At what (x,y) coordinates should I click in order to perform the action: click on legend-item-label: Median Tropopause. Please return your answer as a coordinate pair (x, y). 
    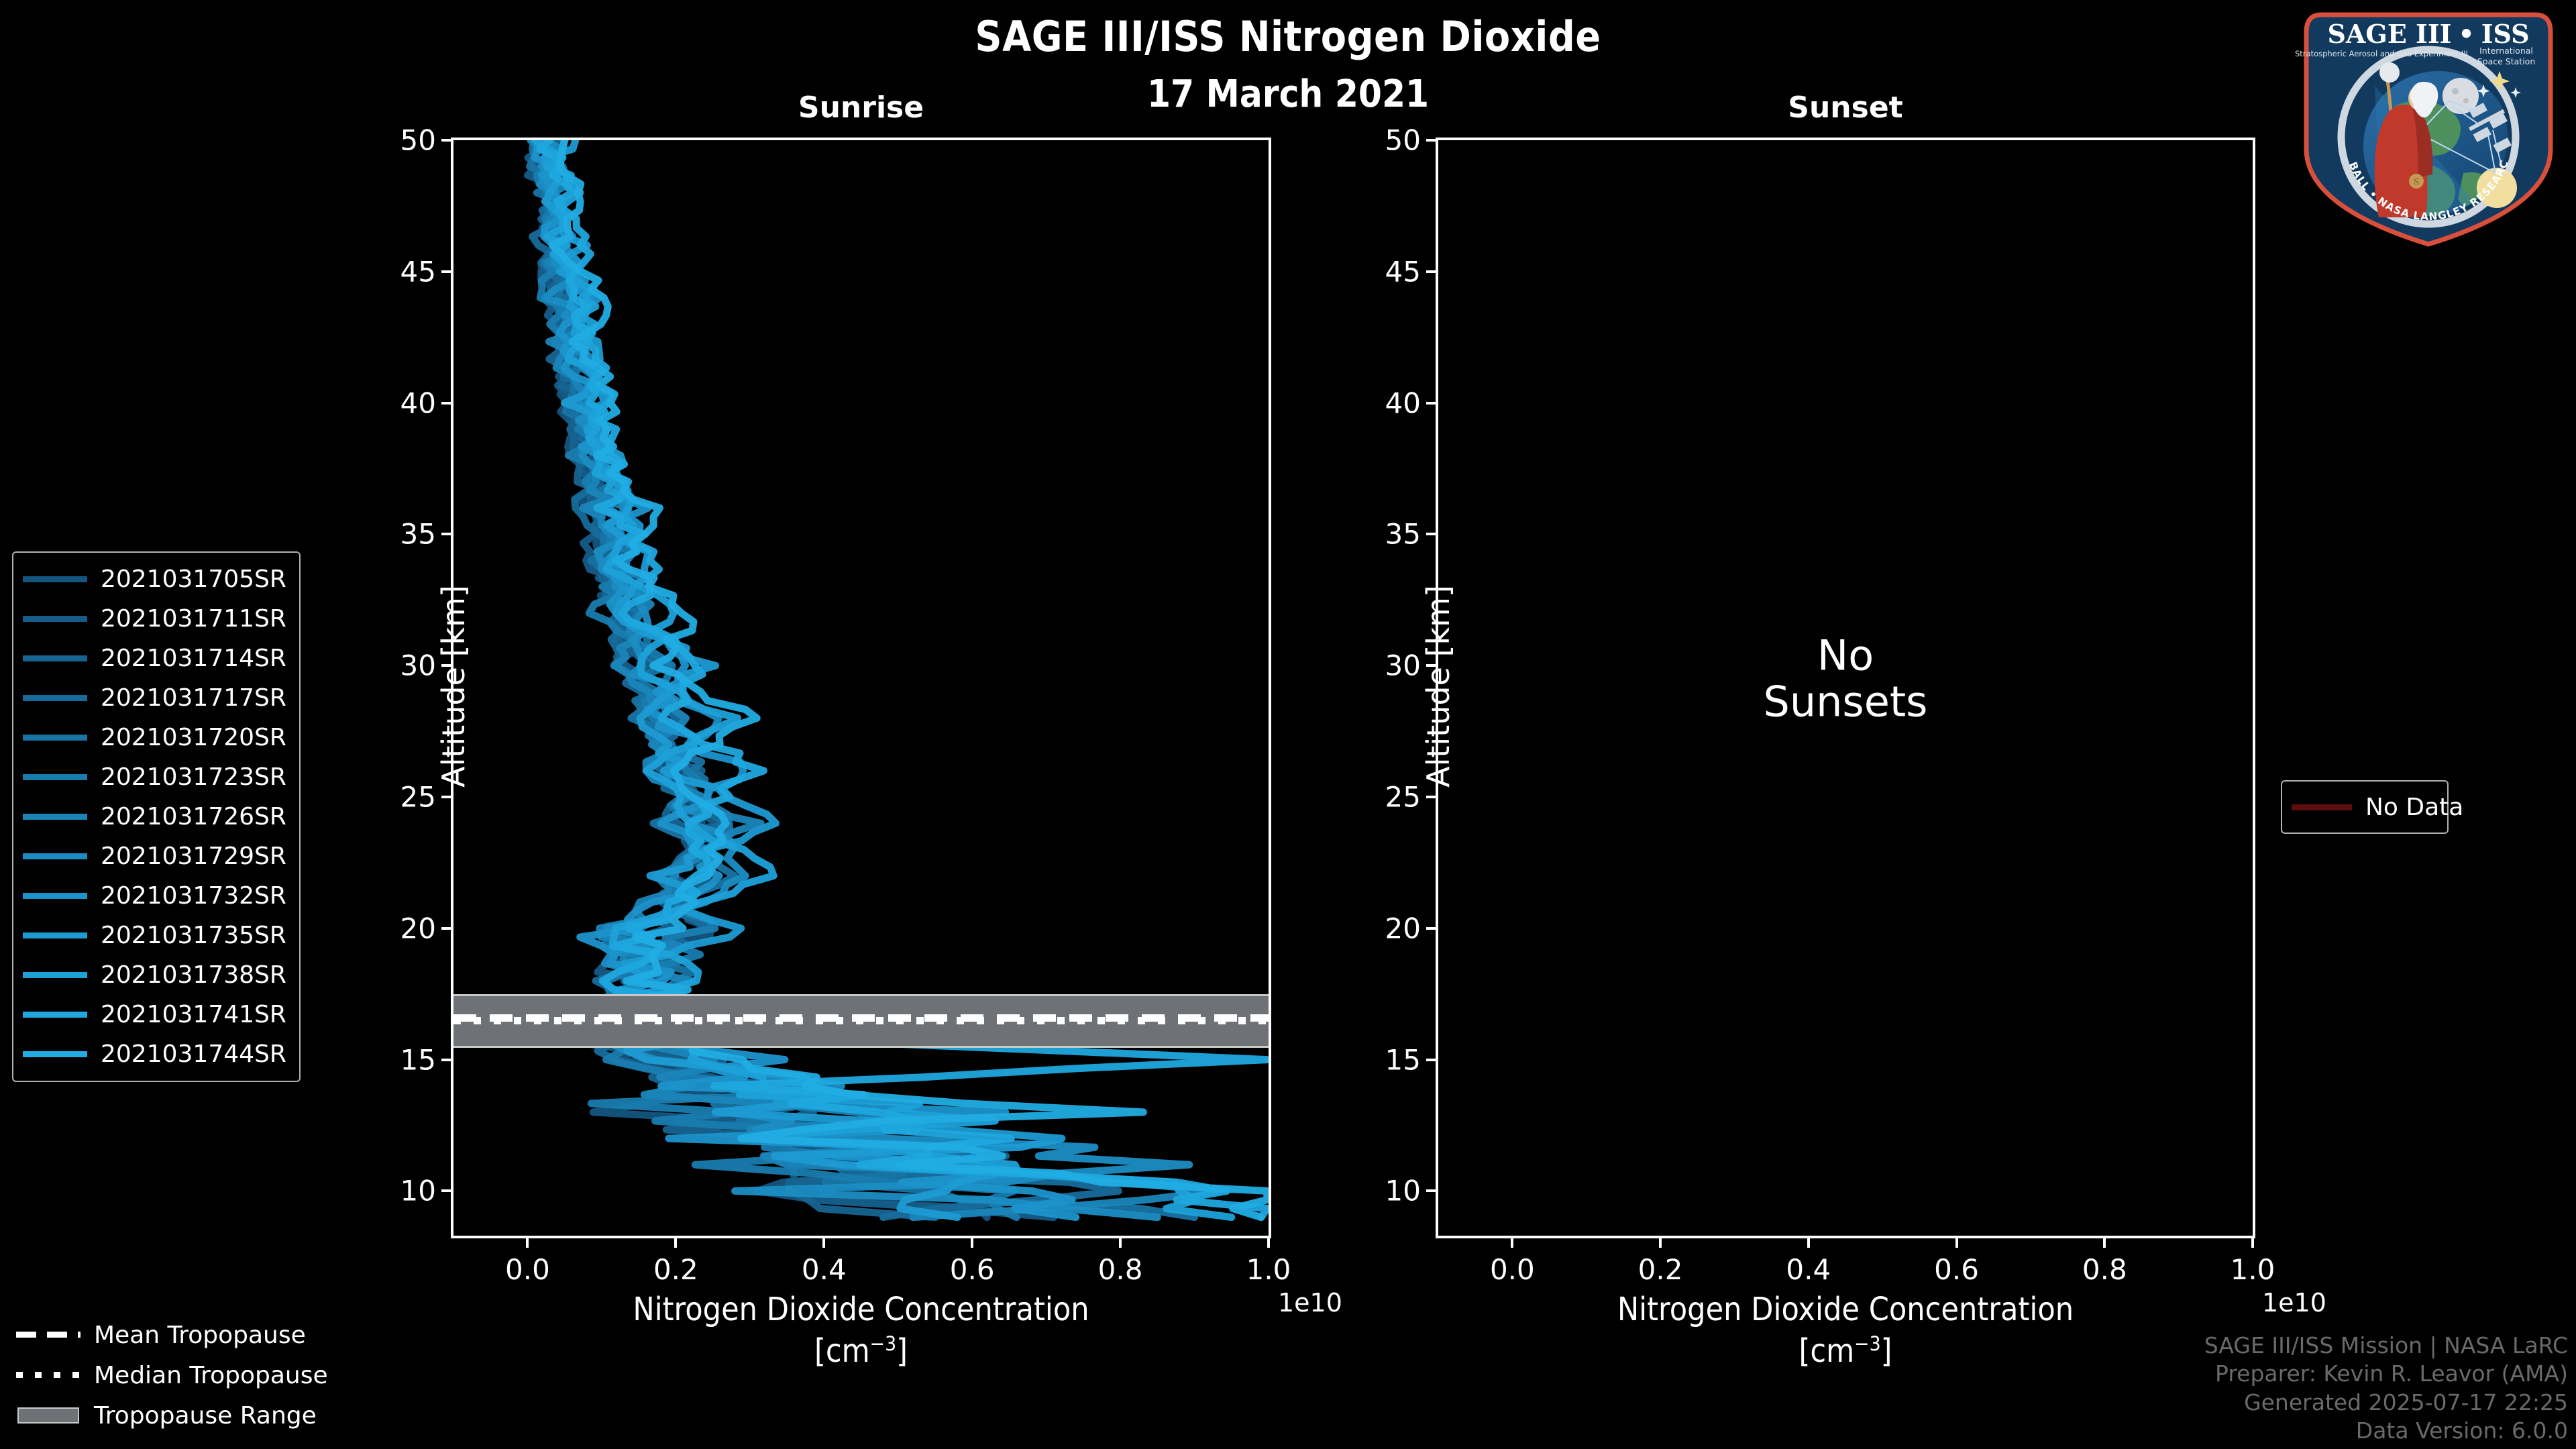
    Looking at the image, I should click on (211, 1375).